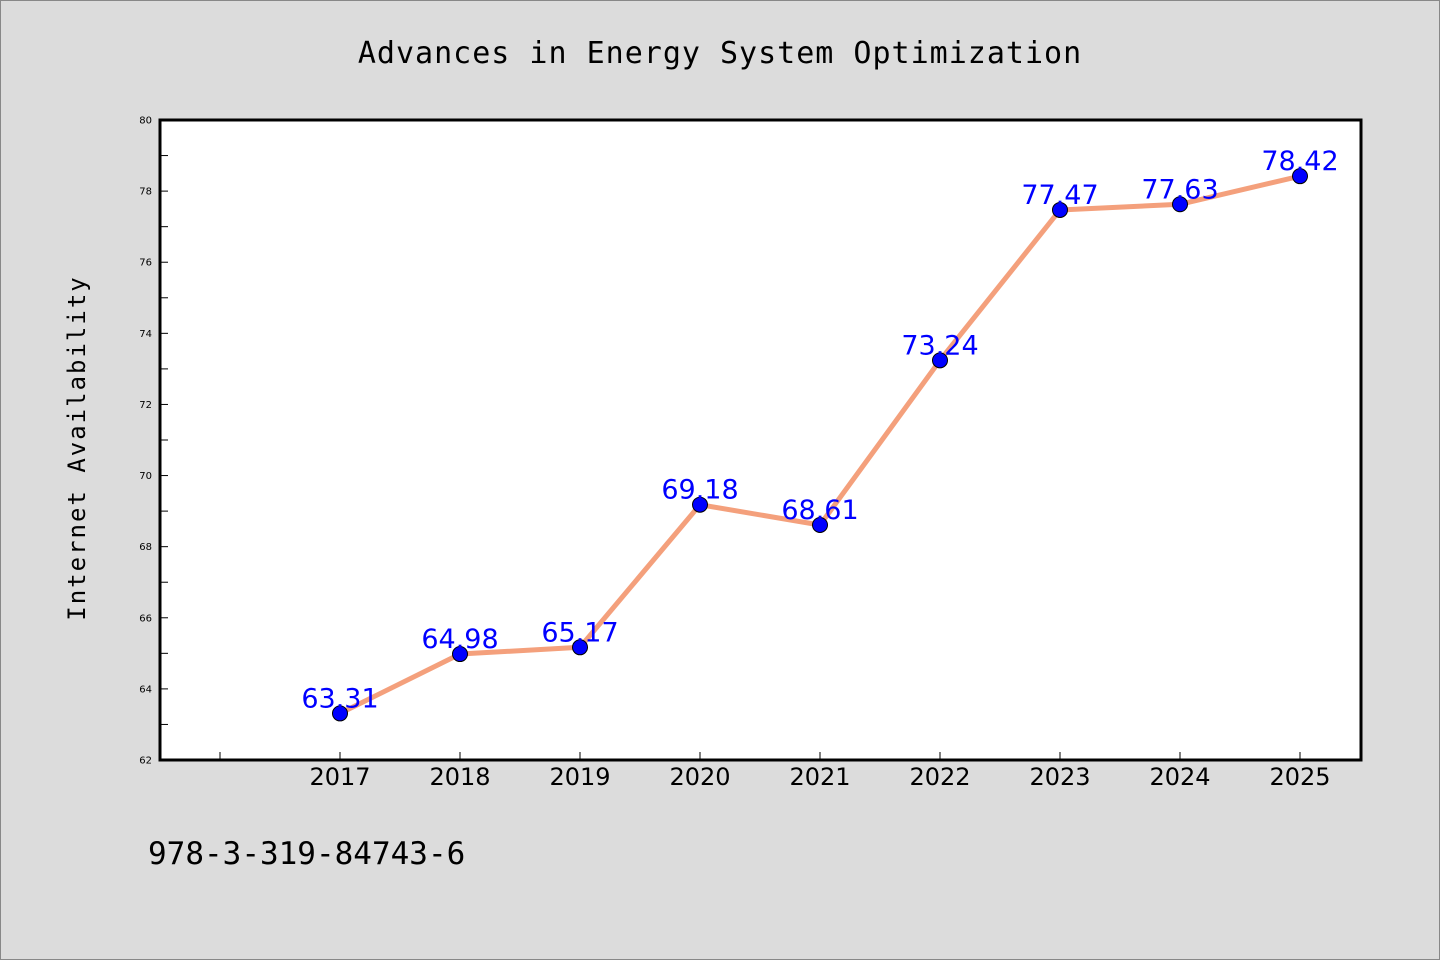 The width and height of the screenshot is (1440, 960). I want to click on x-tick-label: 2017, so click(339, 777).